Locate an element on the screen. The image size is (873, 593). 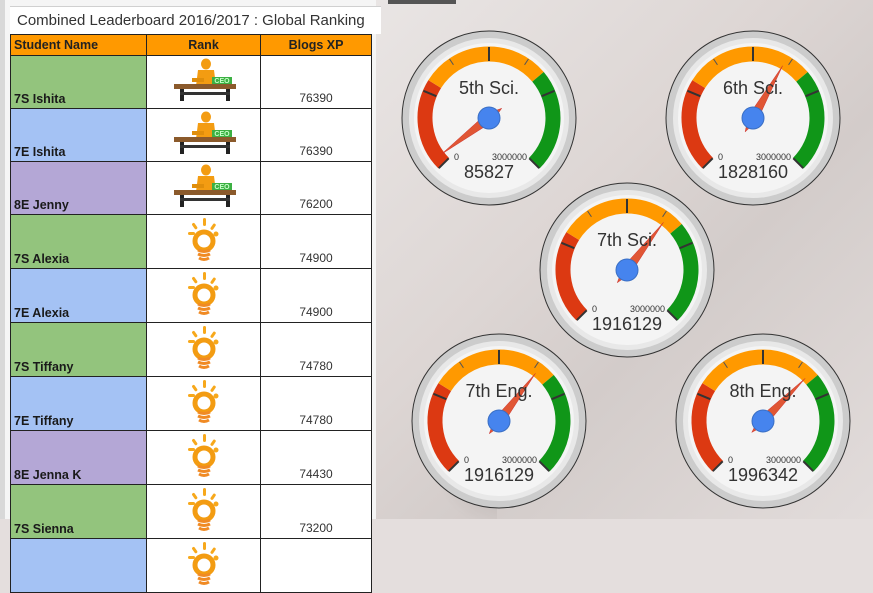
table-header-row: Student Name Rank Blogs XP is located at coordinates (191, 45).